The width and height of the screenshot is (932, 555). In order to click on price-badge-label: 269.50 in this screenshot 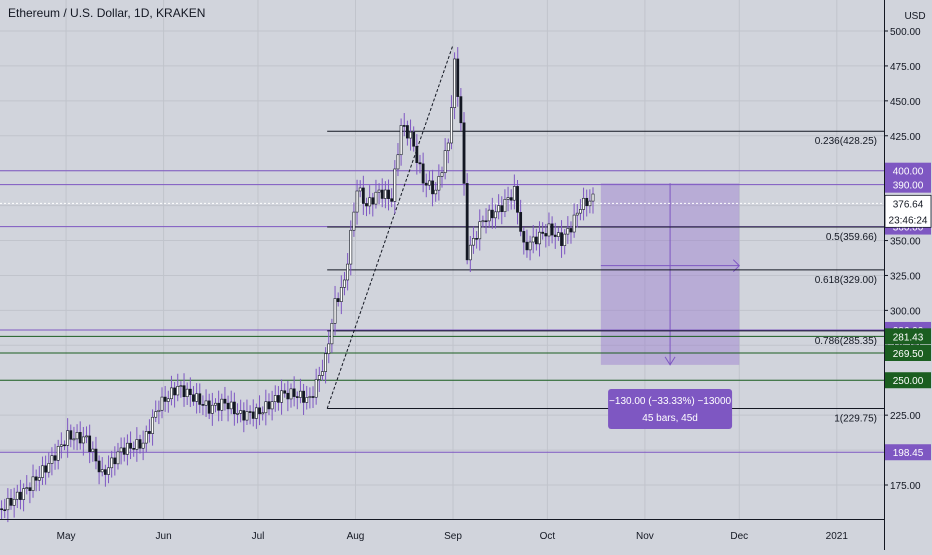, I will do `click(908, 354)`.